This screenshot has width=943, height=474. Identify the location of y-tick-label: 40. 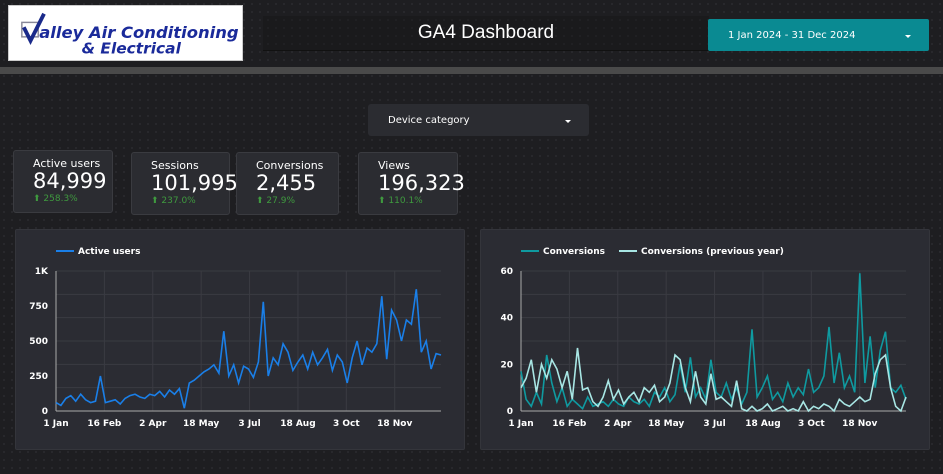
(506, 319).